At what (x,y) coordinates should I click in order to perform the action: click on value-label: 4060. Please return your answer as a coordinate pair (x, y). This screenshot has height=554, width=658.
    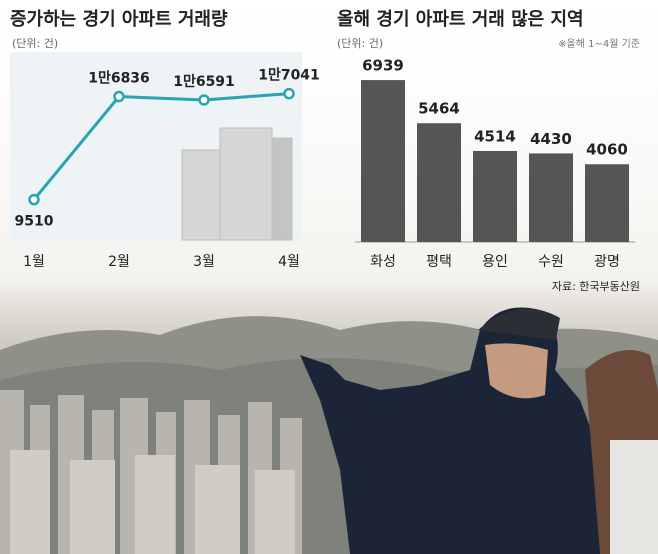
    Looking at the image, I should click on (607, 150).